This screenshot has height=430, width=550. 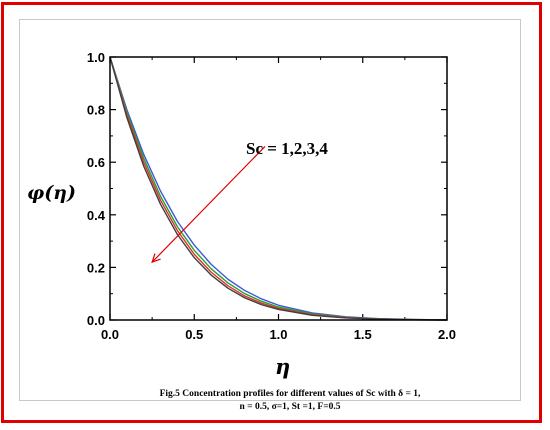 What do you see at coordinates (290, 407) in the screenshot?
I see `caption-line-2: n = 0.5, σ=1, St =1, F=0.5` at bounding box center [290, 407].